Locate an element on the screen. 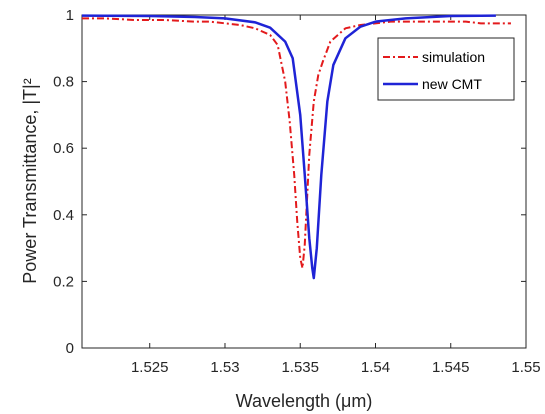 The width and height of the screenshot is (545, 414). x-tick-label: 1.54 is located at coordinates (375, 367).